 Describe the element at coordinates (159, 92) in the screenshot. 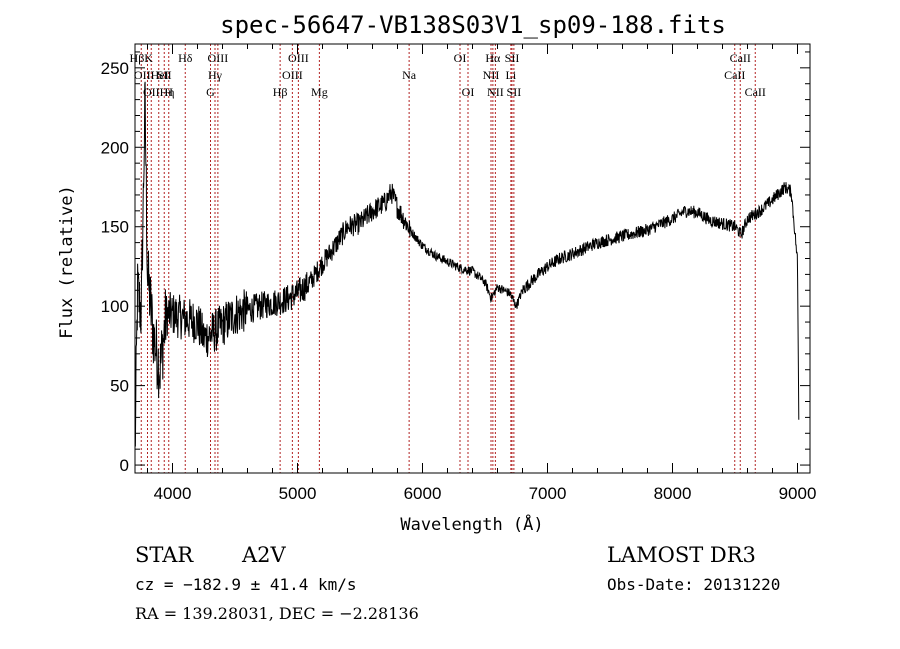

I see `spectral-line-label: OIIHη` at that location.